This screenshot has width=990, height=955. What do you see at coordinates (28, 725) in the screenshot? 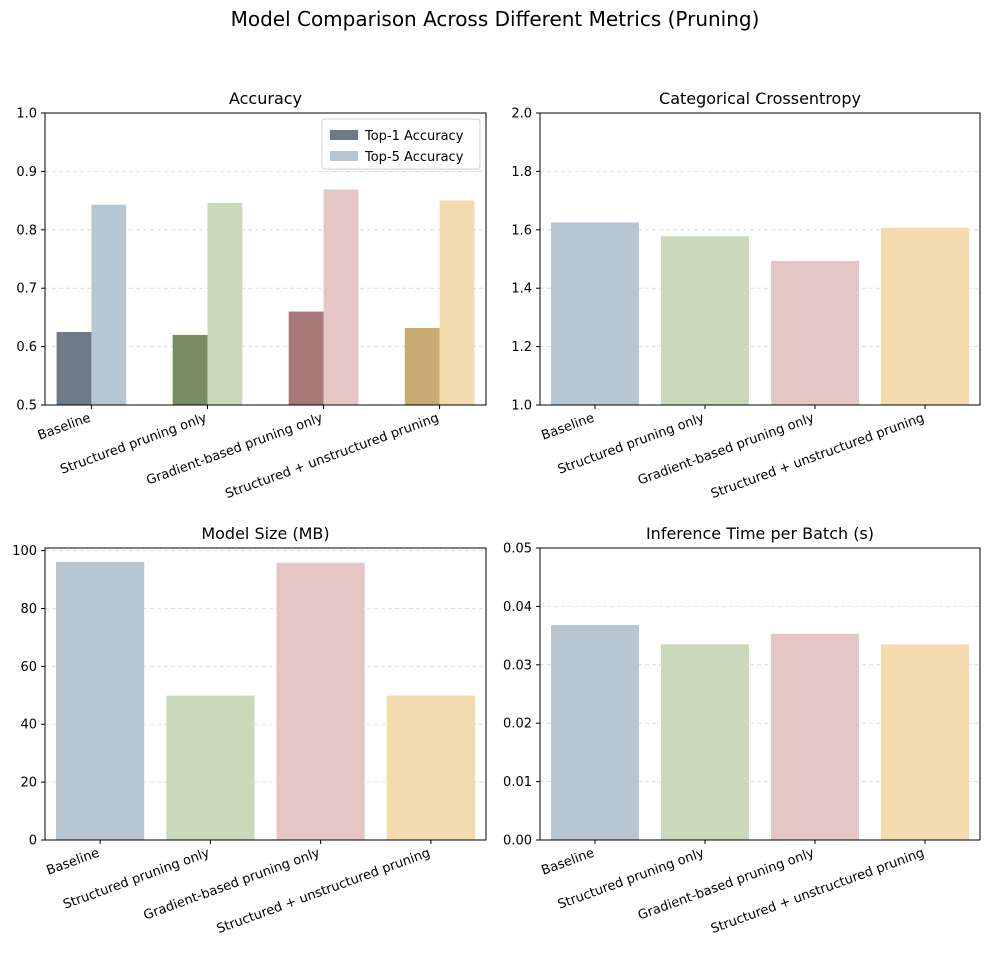
I see `y-tick-label: 40` at bounding box center [28, 725].